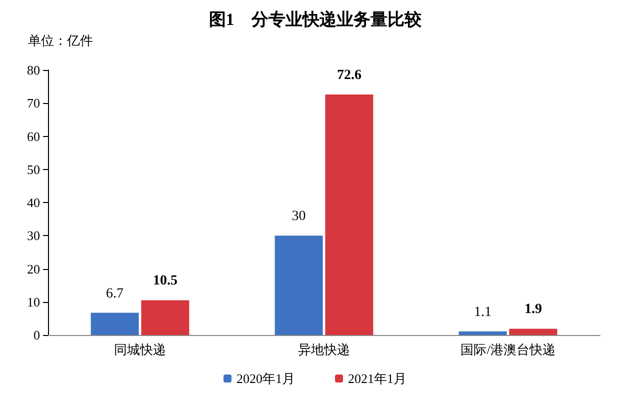 The width and height of the screenshot is (630, 395). Describe the element at coordinates (324, 349) in the screenshot. I see `x-tick-label: 异地快递` at that location.